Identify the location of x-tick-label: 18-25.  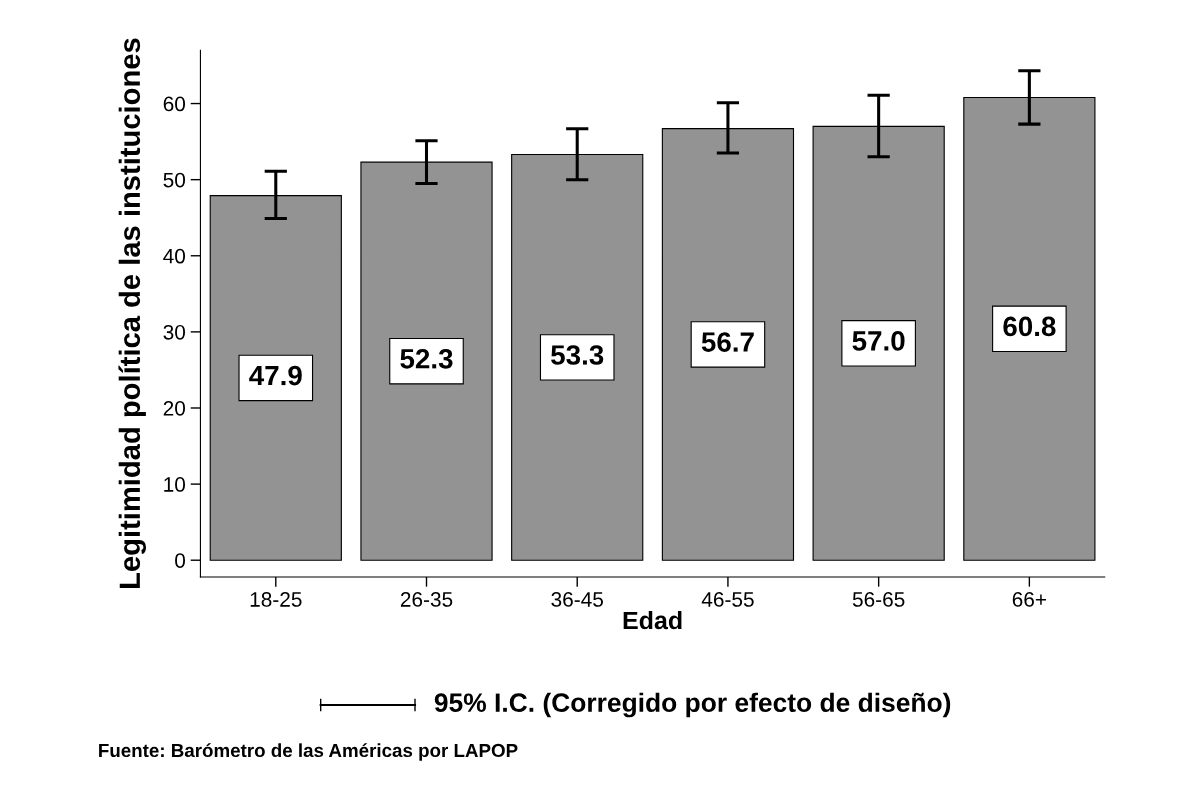
(276, 599).